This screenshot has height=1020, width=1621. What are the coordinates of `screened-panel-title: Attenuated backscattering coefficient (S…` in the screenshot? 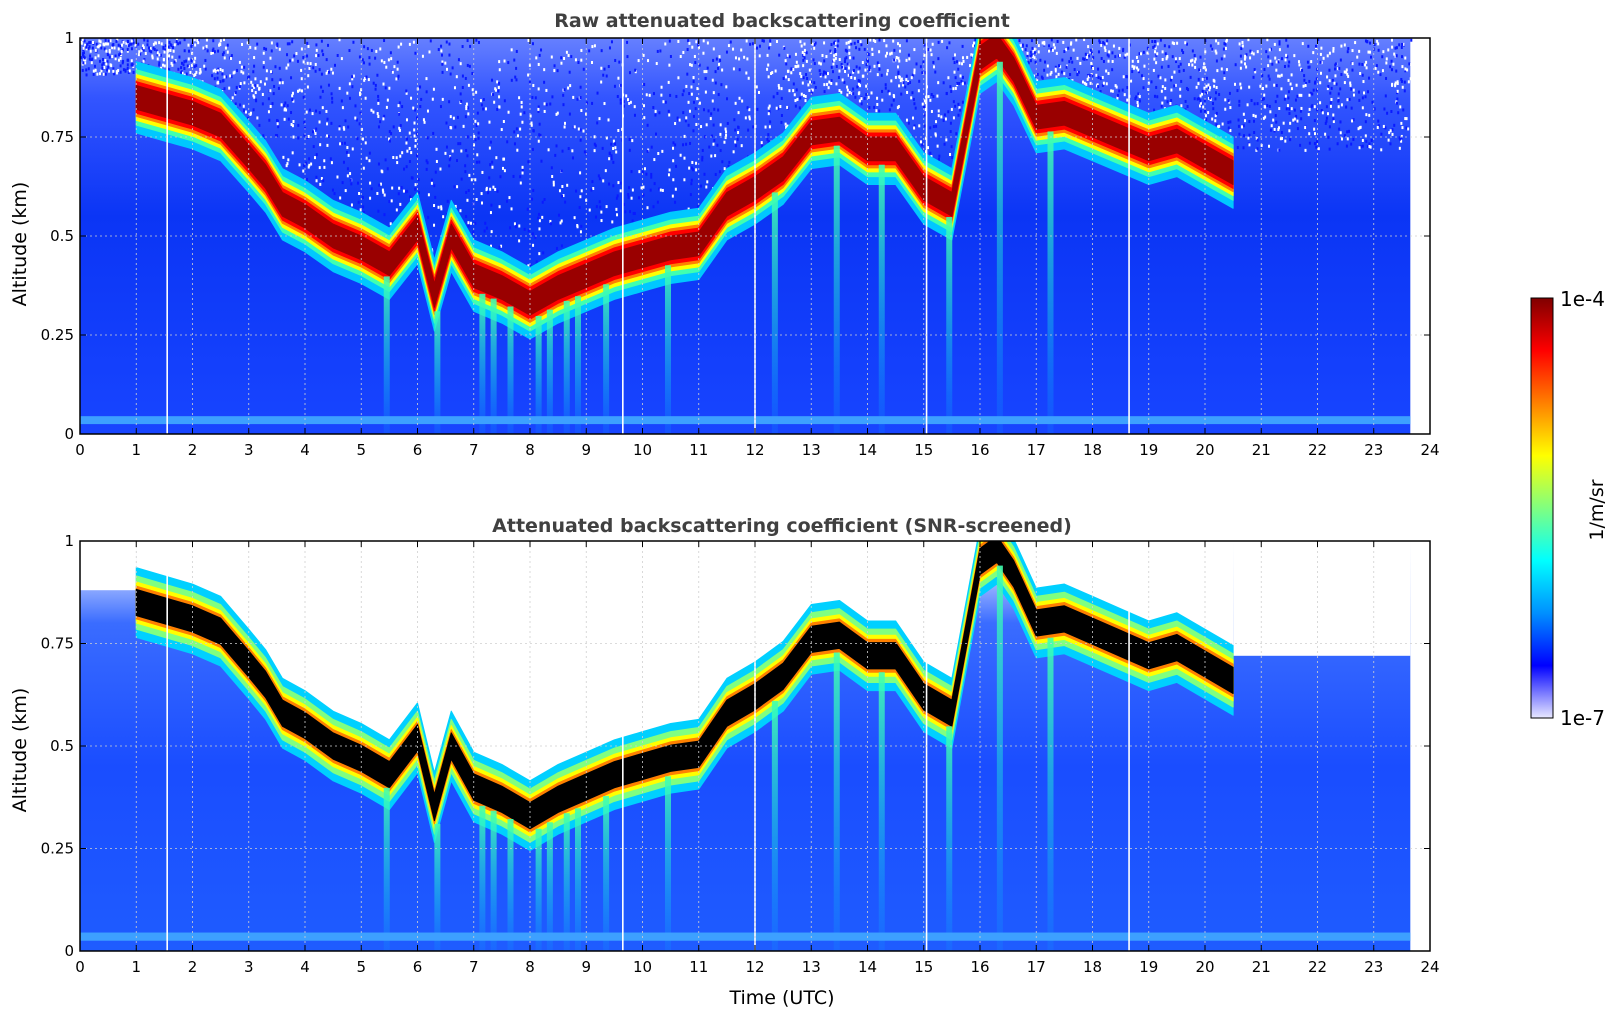 It's located at (782, 526).